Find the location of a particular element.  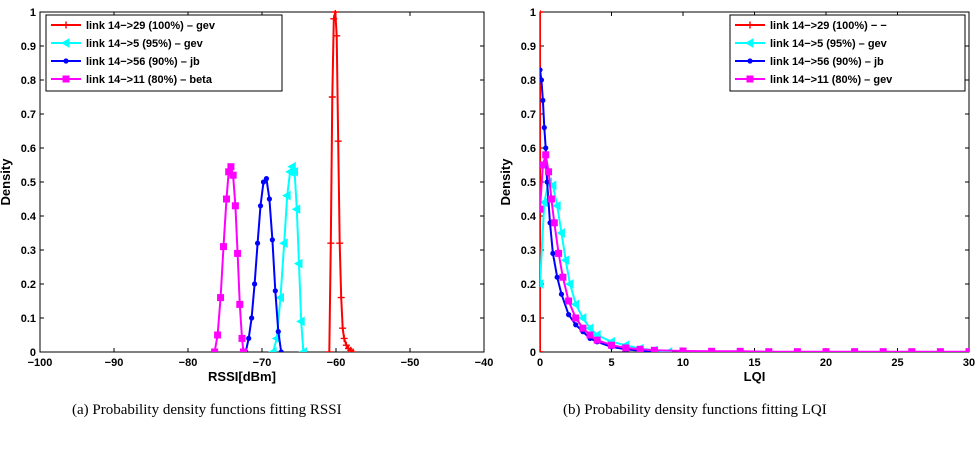

x-tick-label: 0 is located at coordinates (540, 363).